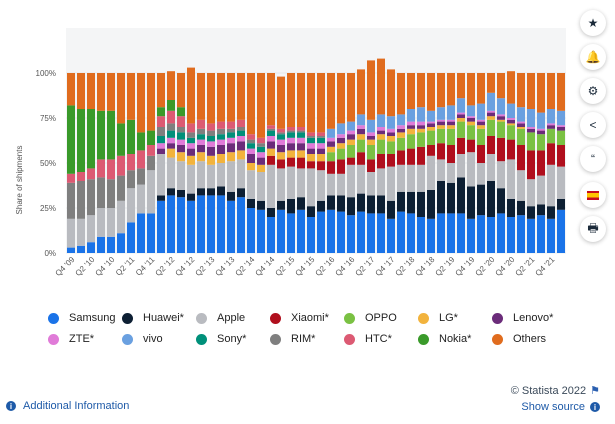 The image size is (615, 424). Describe the element at coordinates (555, 390) in the screenshot. I see `statista-credit: © Statista 2022 ⚑` at that location.